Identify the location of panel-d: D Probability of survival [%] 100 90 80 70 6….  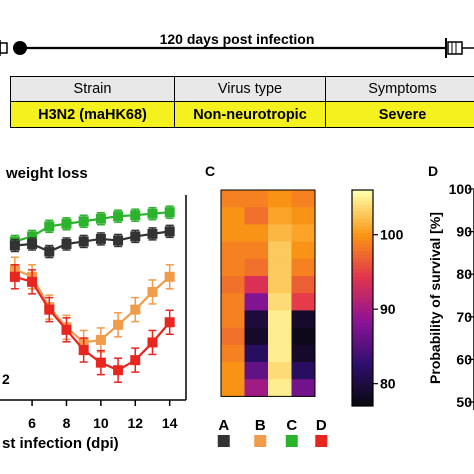
(450, 286).